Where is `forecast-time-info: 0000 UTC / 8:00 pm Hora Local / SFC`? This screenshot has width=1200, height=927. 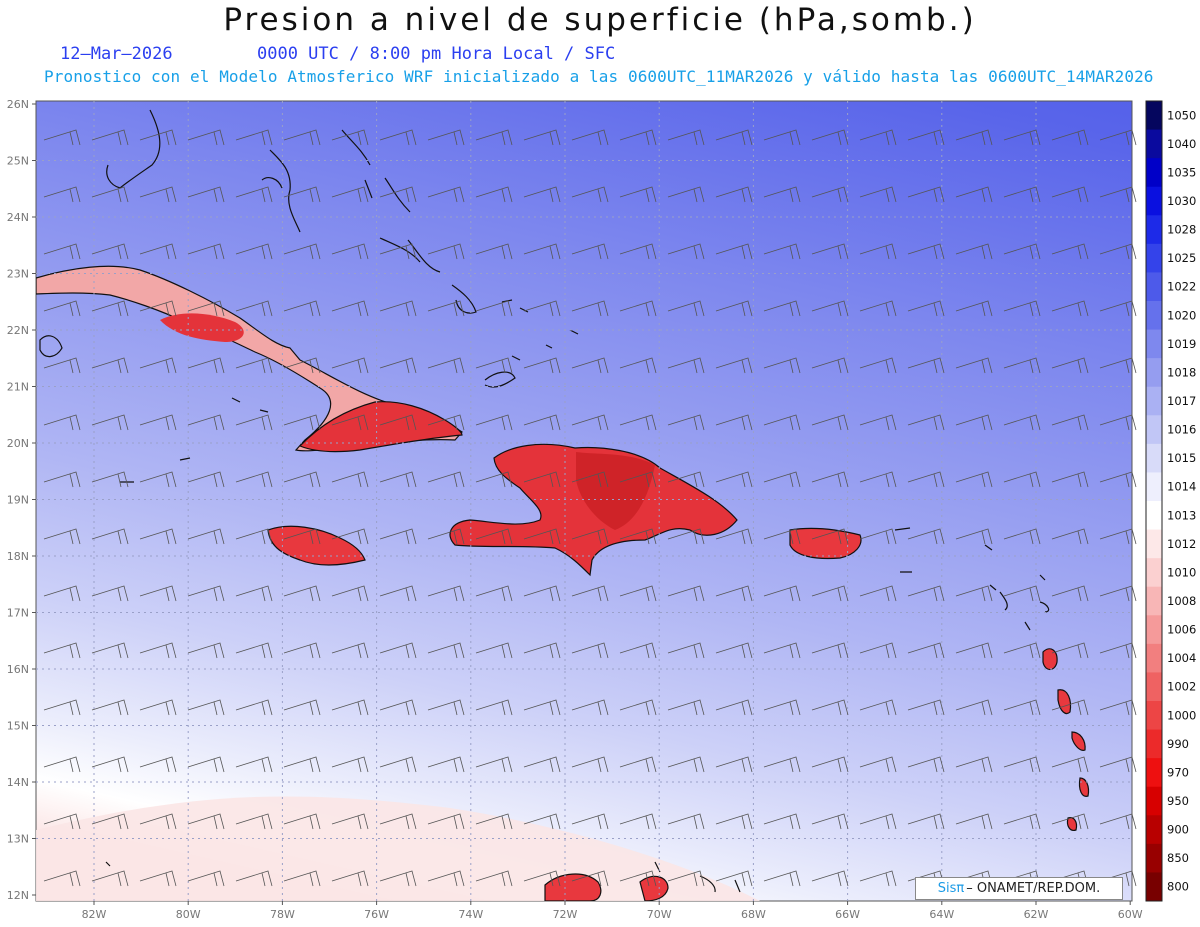 forecast-time-info: 0000 UTC / 8:00 pm Hora Local / SFC is located at coordinates (436, 54).